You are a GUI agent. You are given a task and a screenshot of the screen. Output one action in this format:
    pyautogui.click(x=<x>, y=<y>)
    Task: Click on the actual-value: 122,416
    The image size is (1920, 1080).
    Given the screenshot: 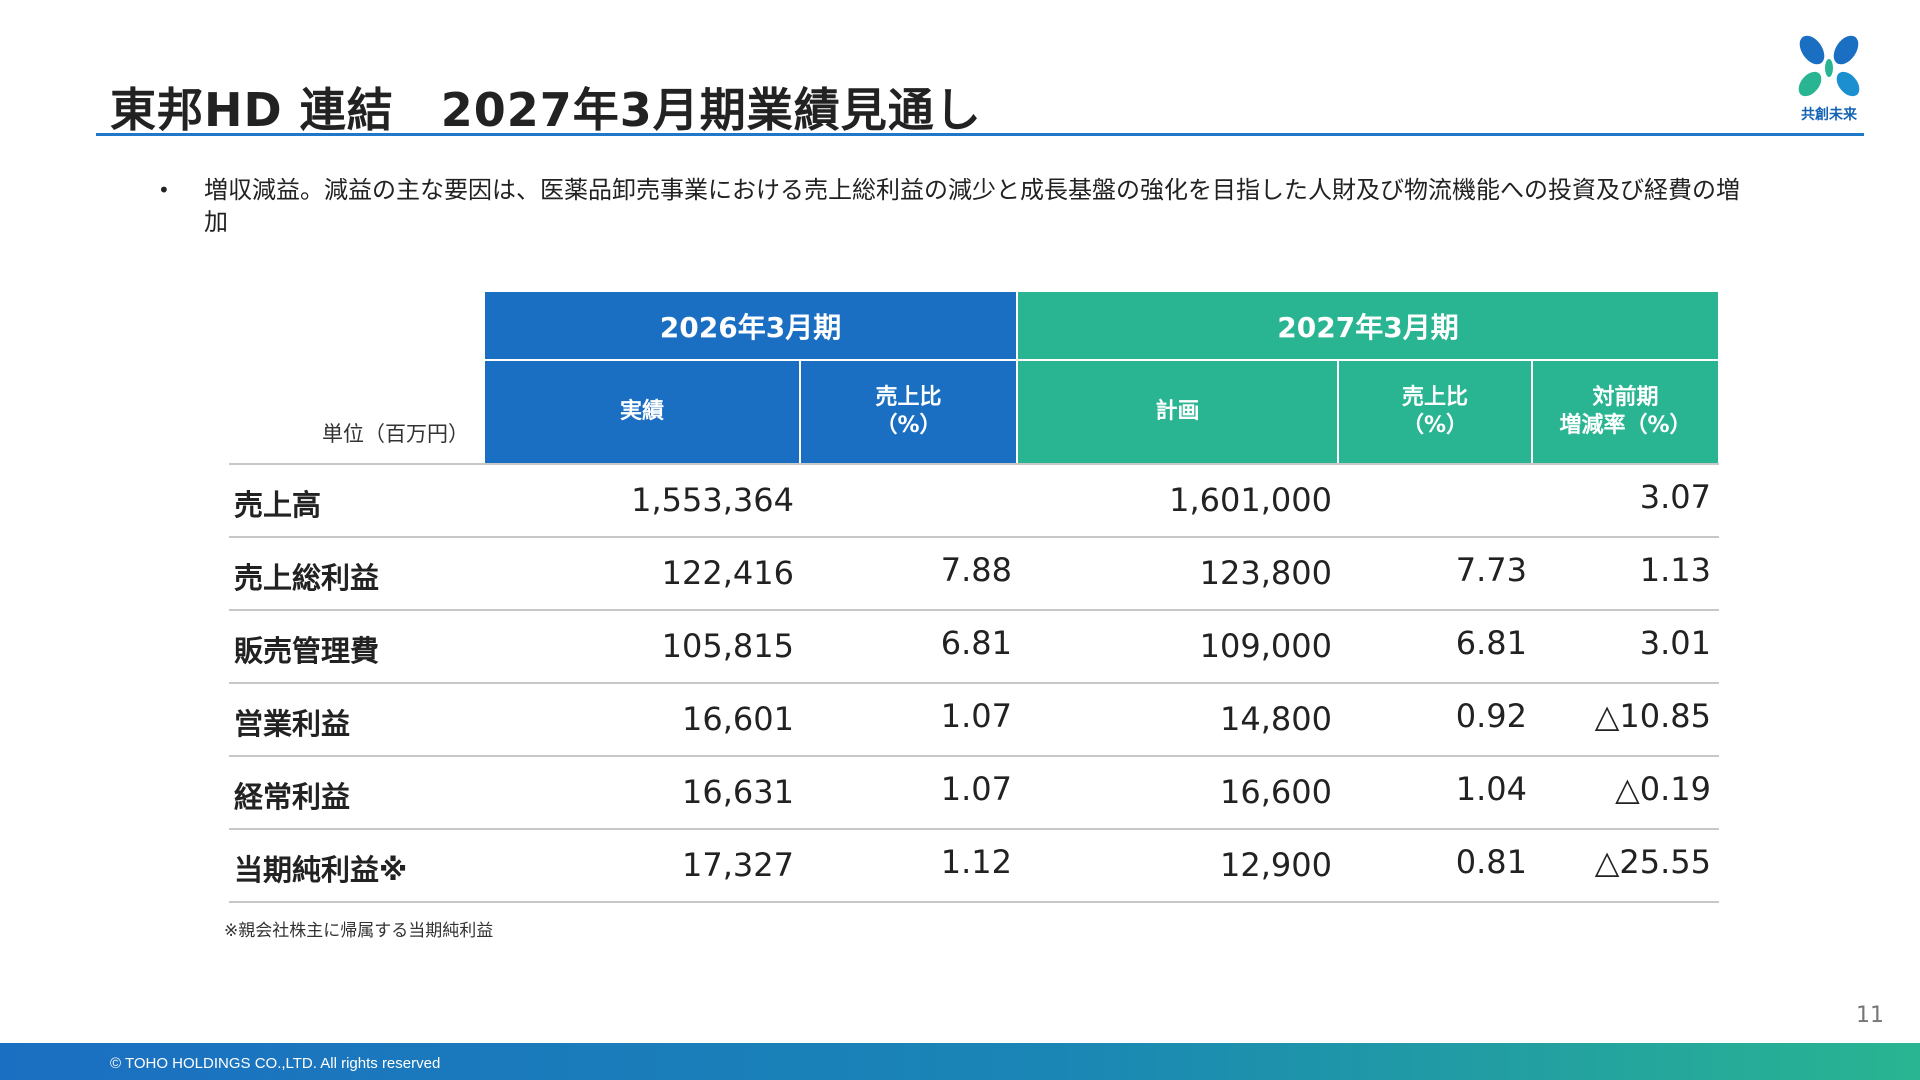 What is the action you would take?
    pyautogui.click(x=727, y=573)
    